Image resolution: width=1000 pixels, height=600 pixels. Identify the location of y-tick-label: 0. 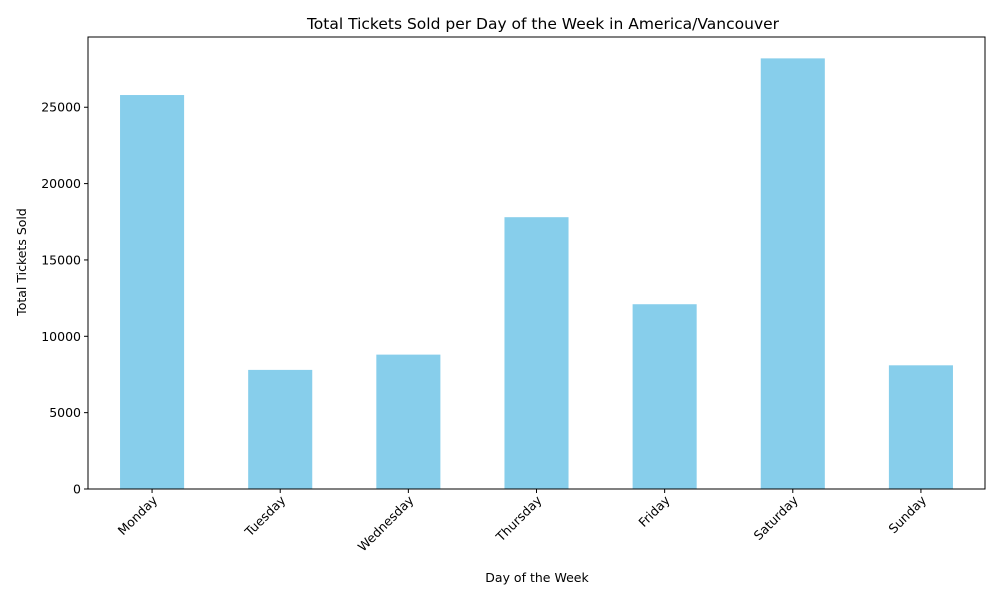
(77, 489).